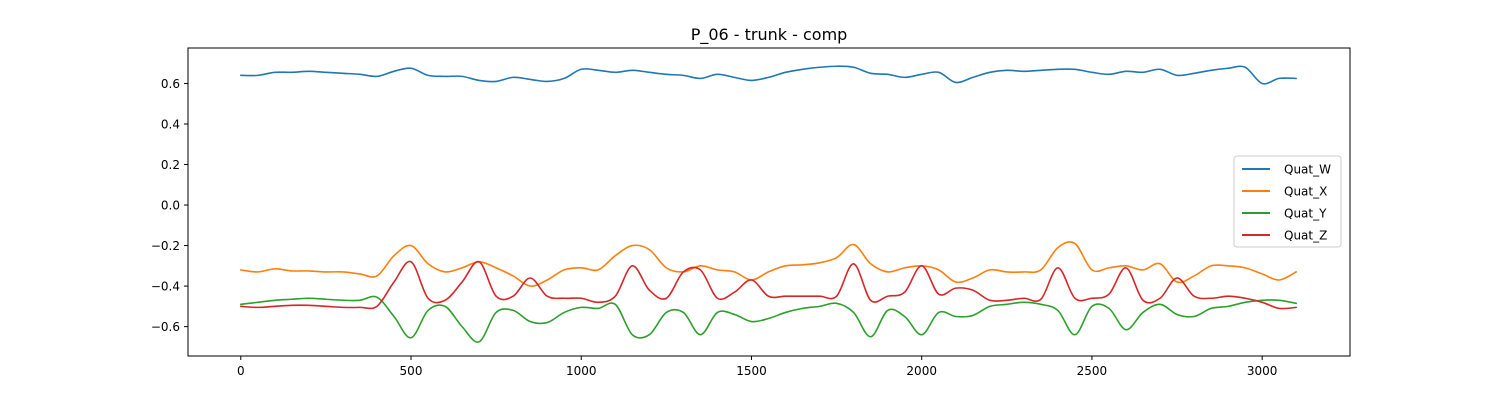  Describe the element at coordinates (241, 371) in the screenshot. I see `x-tick-label: 0` at that location.